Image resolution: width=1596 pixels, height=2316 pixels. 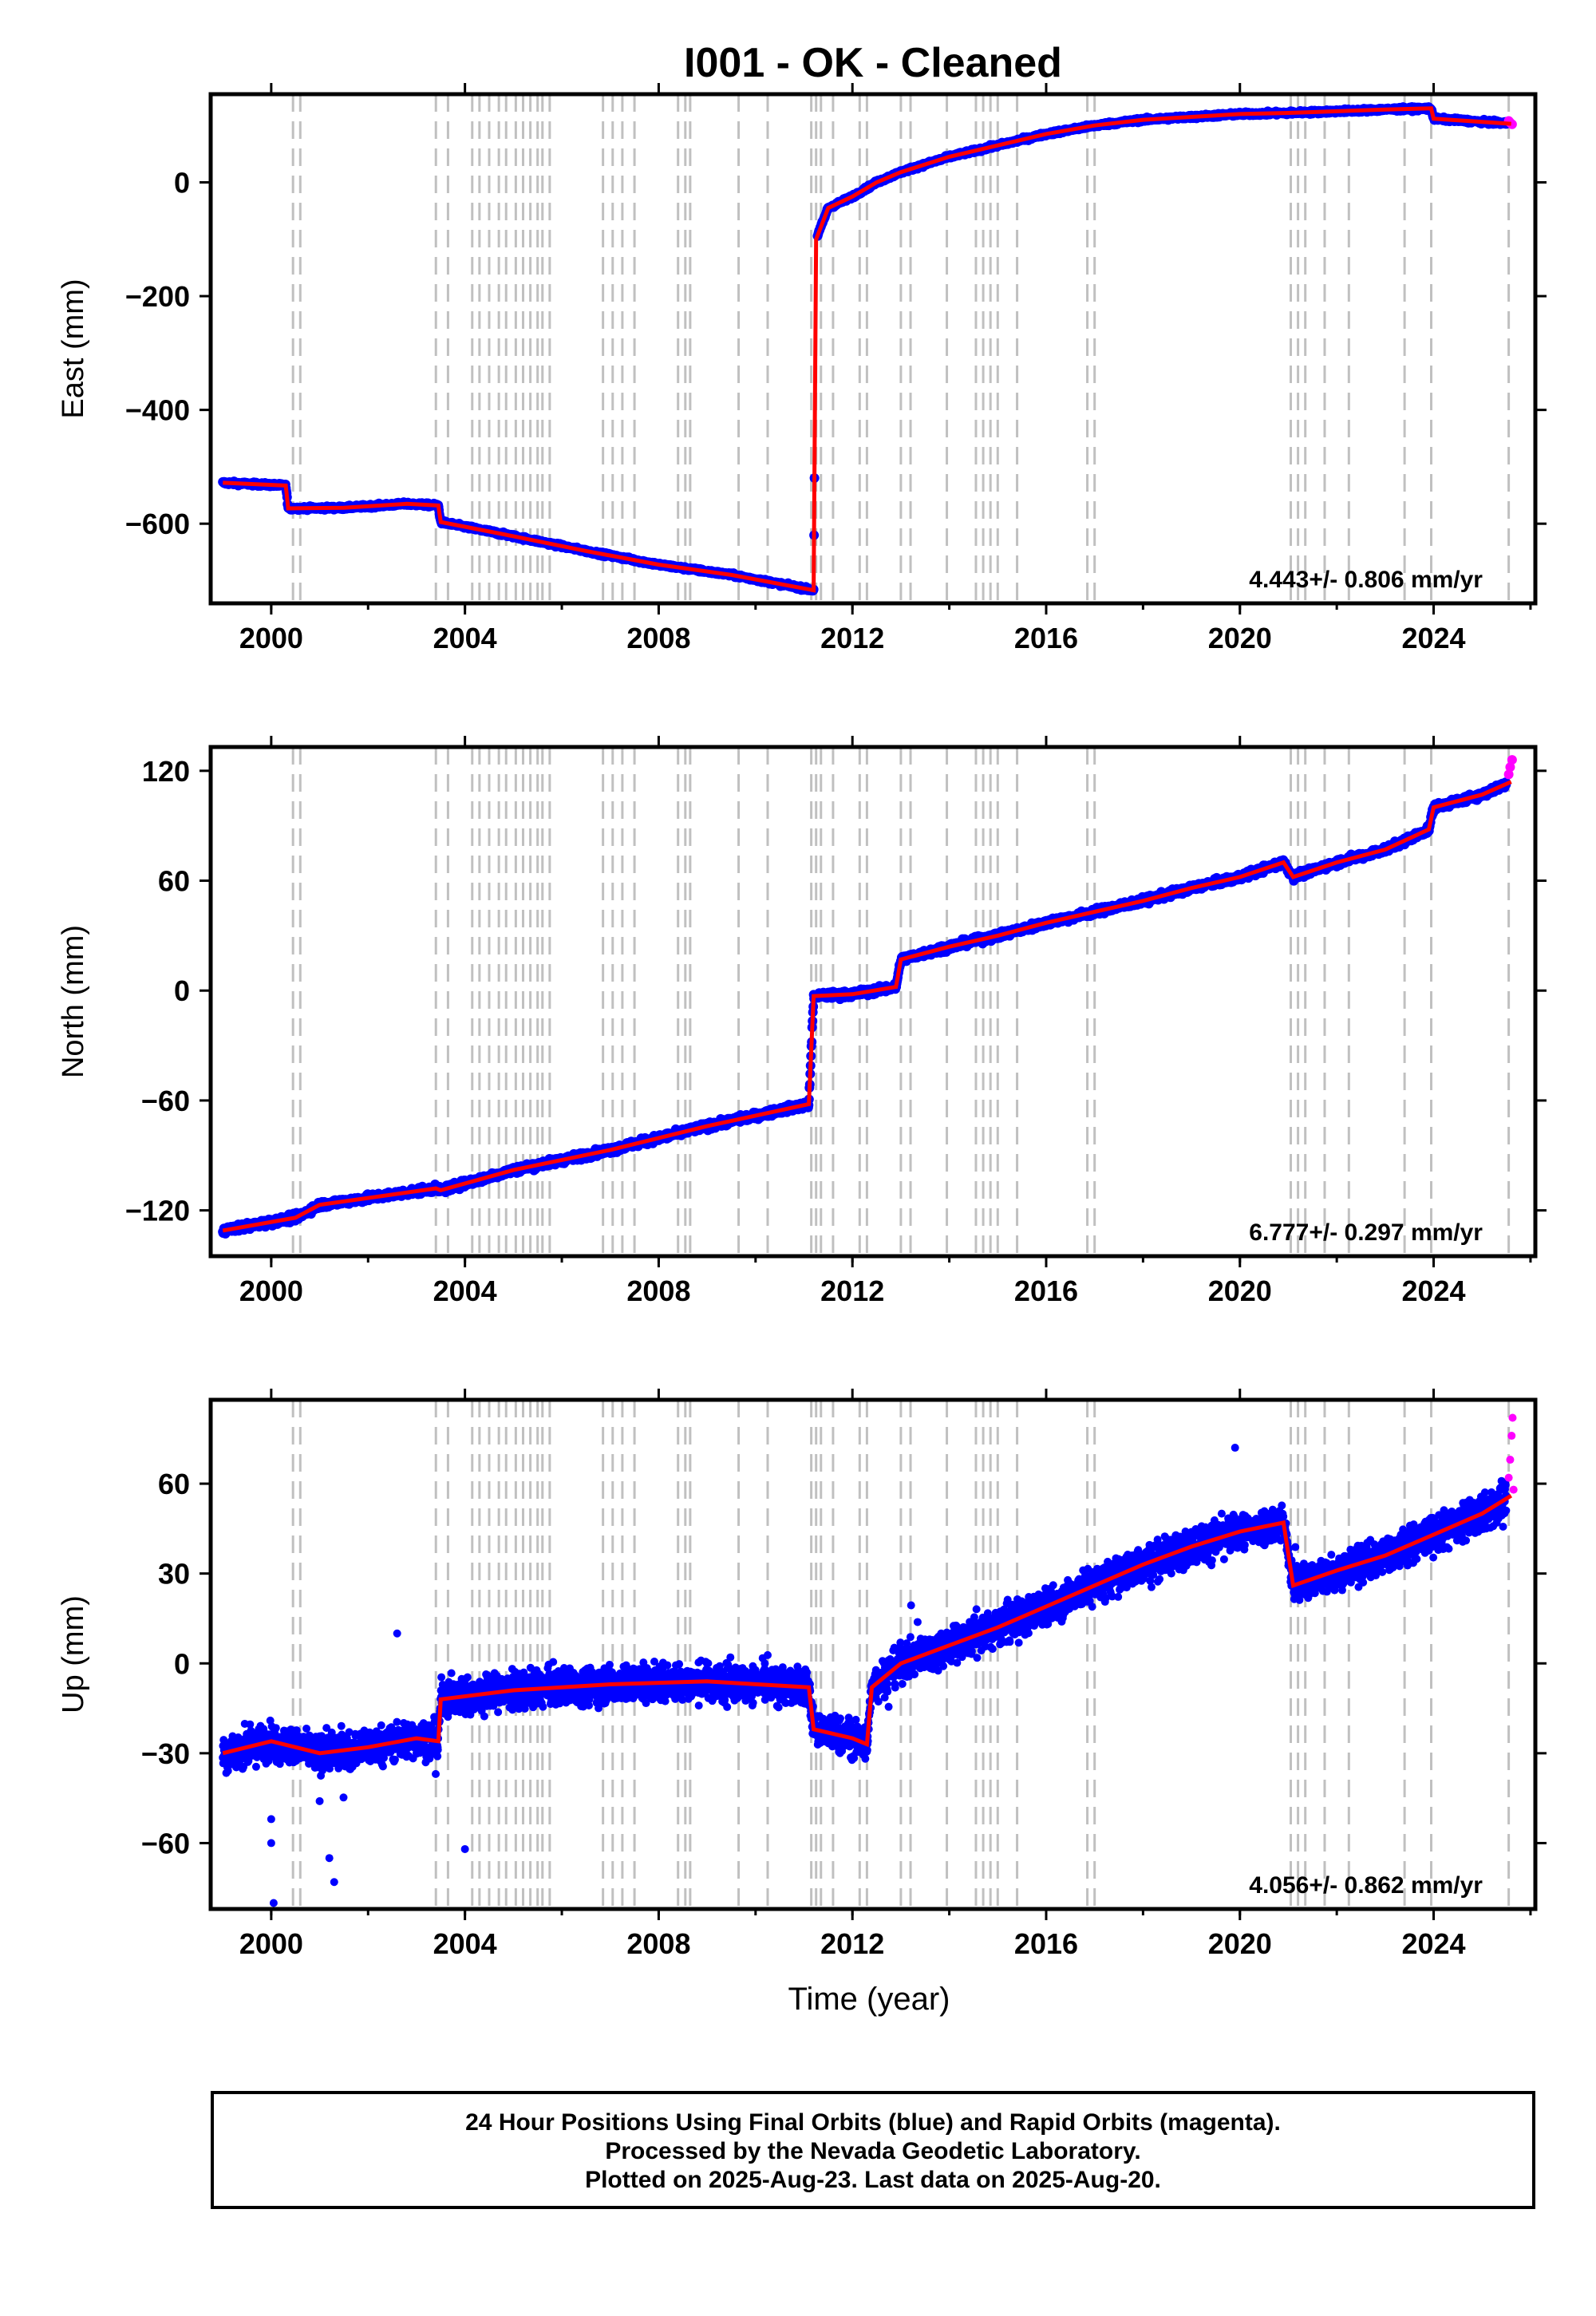 I want to click on x-tick-label: 2016, so click(x=1046, y=638).